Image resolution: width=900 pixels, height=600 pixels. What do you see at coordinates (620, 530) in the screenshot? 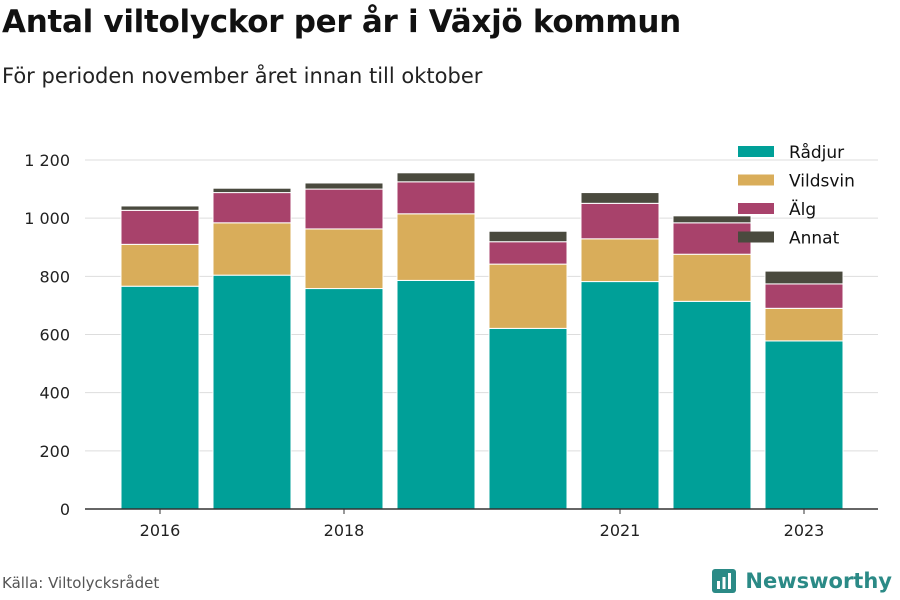
I see `x-tick-label: 2021` at bounding box center [620, 530].